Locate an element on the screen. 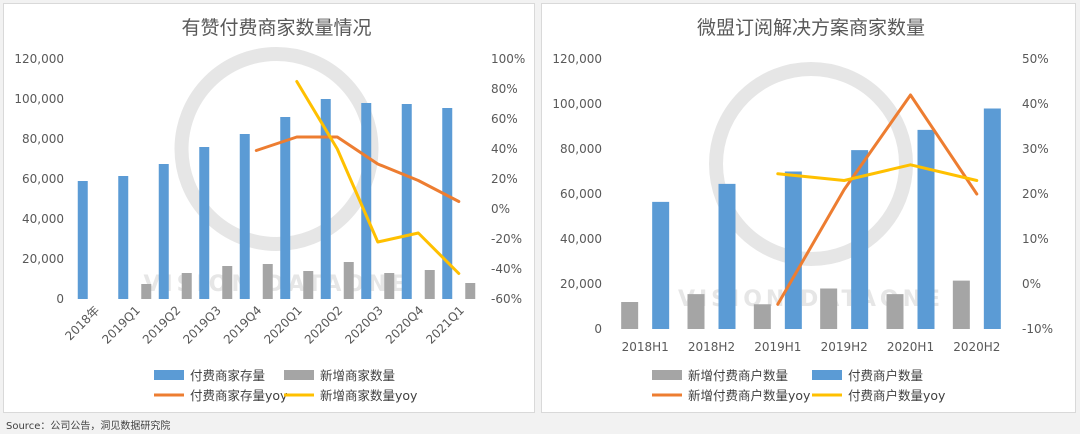 The width and height of the screenshot is (1080, 434). x-tick-label: 2018年 is located at coordinates (82, 323).